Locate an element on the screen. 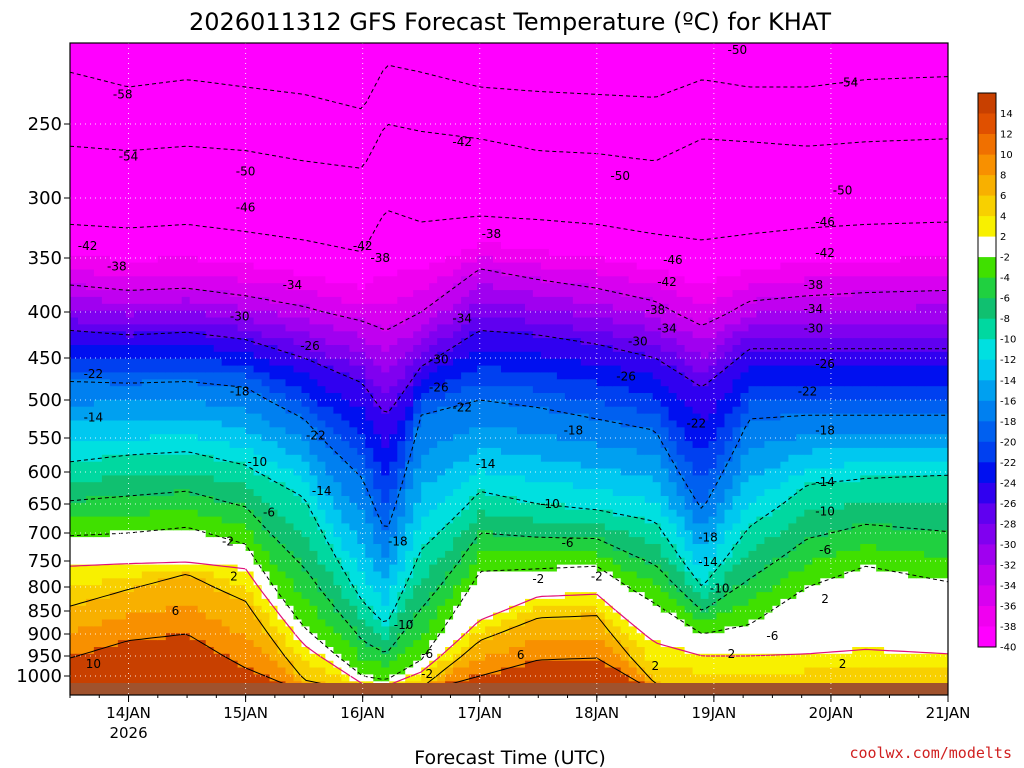 The height and width of the screenshot is (768, 1024). y-tick-label: 950 is located at coordinates (45, 656).